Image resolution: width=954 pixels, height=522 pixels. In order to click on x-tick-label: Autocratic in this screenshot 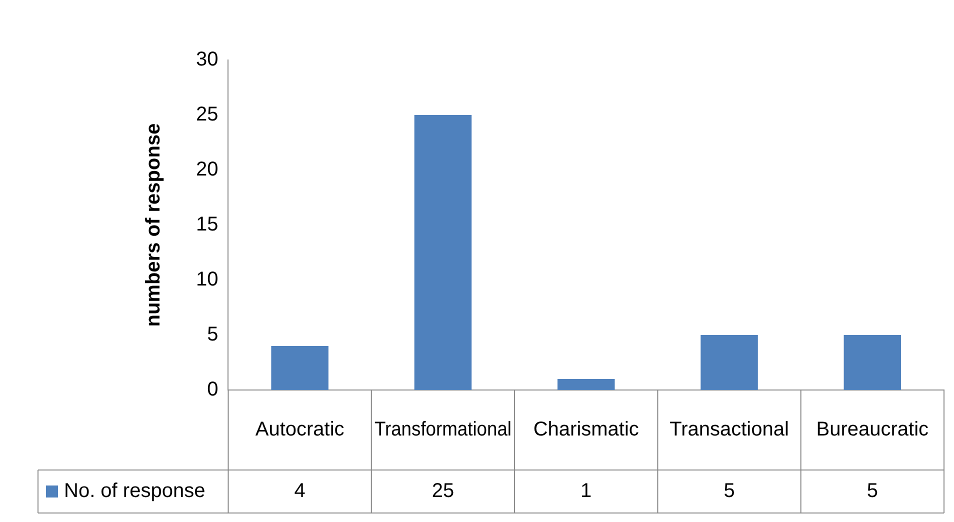, I will do `click(299, 429)`.